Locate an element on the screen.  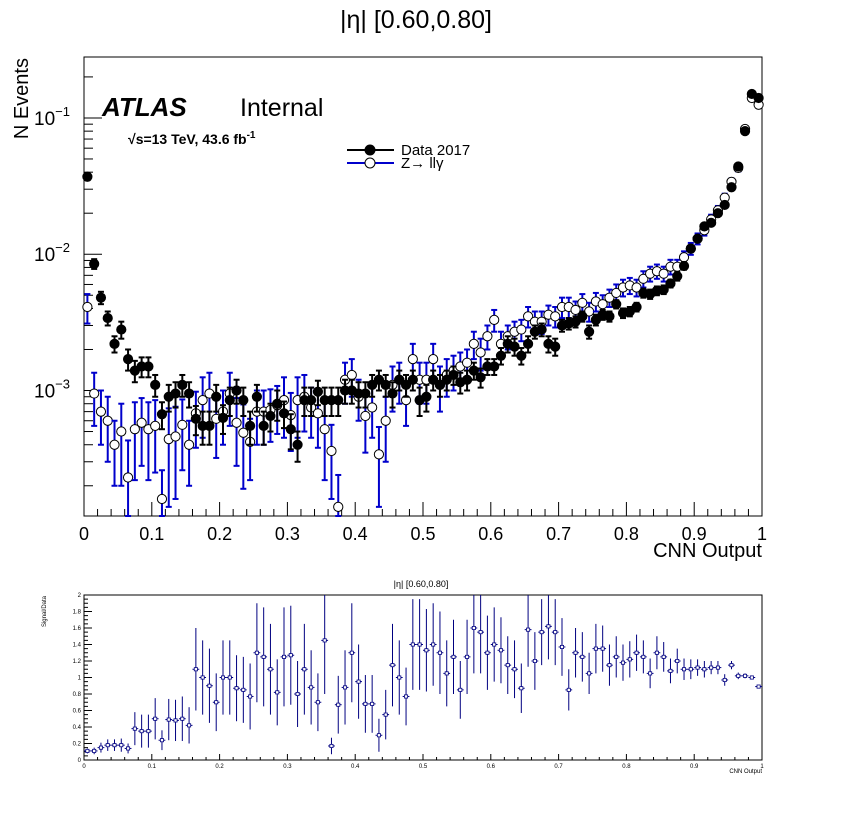
ratio-x-tick-label: 0.5 is located at coordinates (423, 767).